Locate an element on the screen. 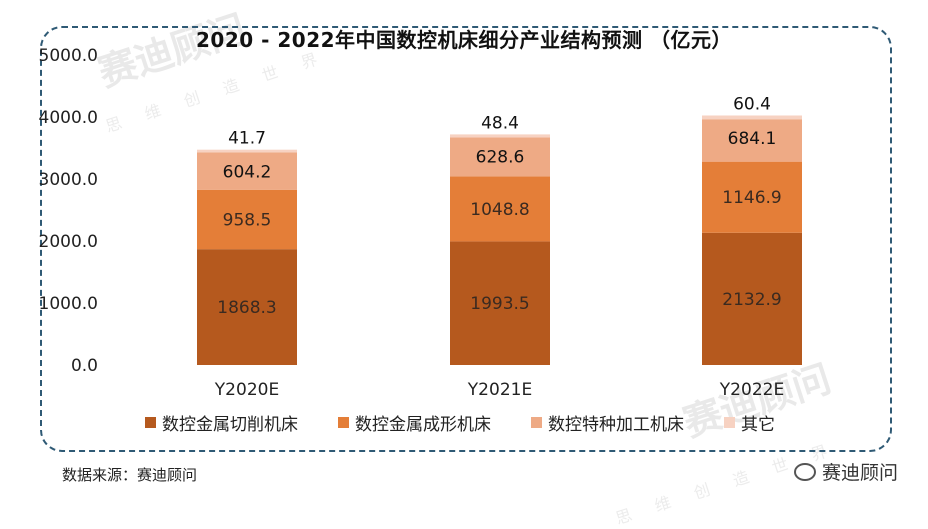  data-label: 604.2 is located at coordinates (247, 172).